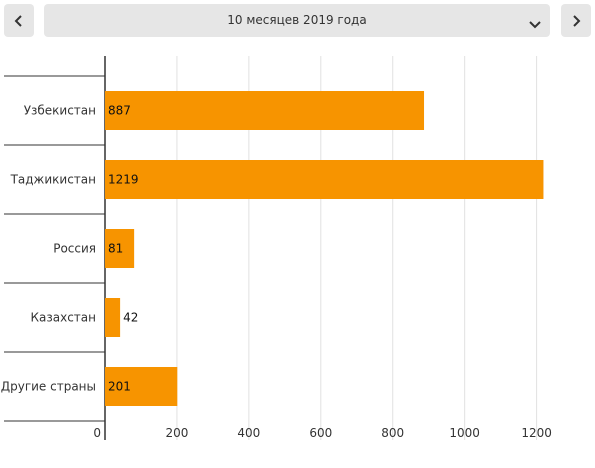 This screenshot has width=595, height=468. What do you see at coordinates (536, 433) in the screenshot?
I see `x-tick-label: 1200` at bounding box center [536, 433].